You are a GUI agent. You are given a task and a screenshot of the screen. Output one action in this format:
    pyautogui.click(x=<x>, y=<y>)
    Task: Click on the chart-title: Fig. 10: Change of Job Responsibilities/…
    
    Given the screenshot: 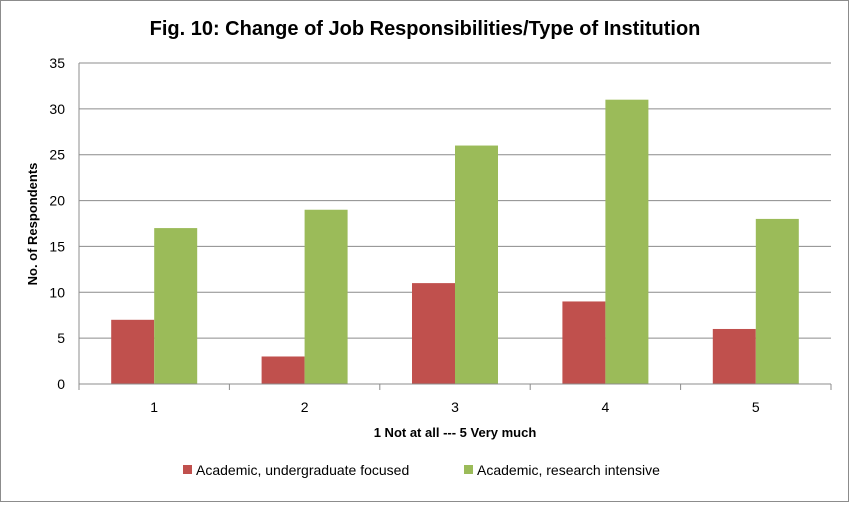 What is the action you would take?
    pyautogui.click(x=425, y=29)
    